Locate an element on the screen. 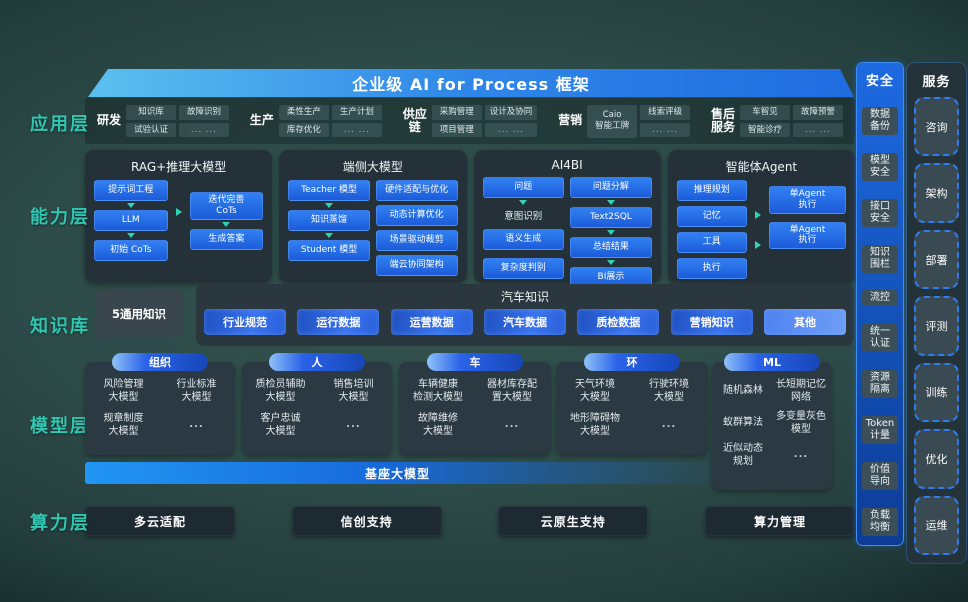 Image resolution: width=968 pixels, height=602 pixels. knowledge-pill-row: 行业规范 运行数据 运营数据 汽车数据 质检数据 营销知识 其他 is located at coordinates (525, 322).